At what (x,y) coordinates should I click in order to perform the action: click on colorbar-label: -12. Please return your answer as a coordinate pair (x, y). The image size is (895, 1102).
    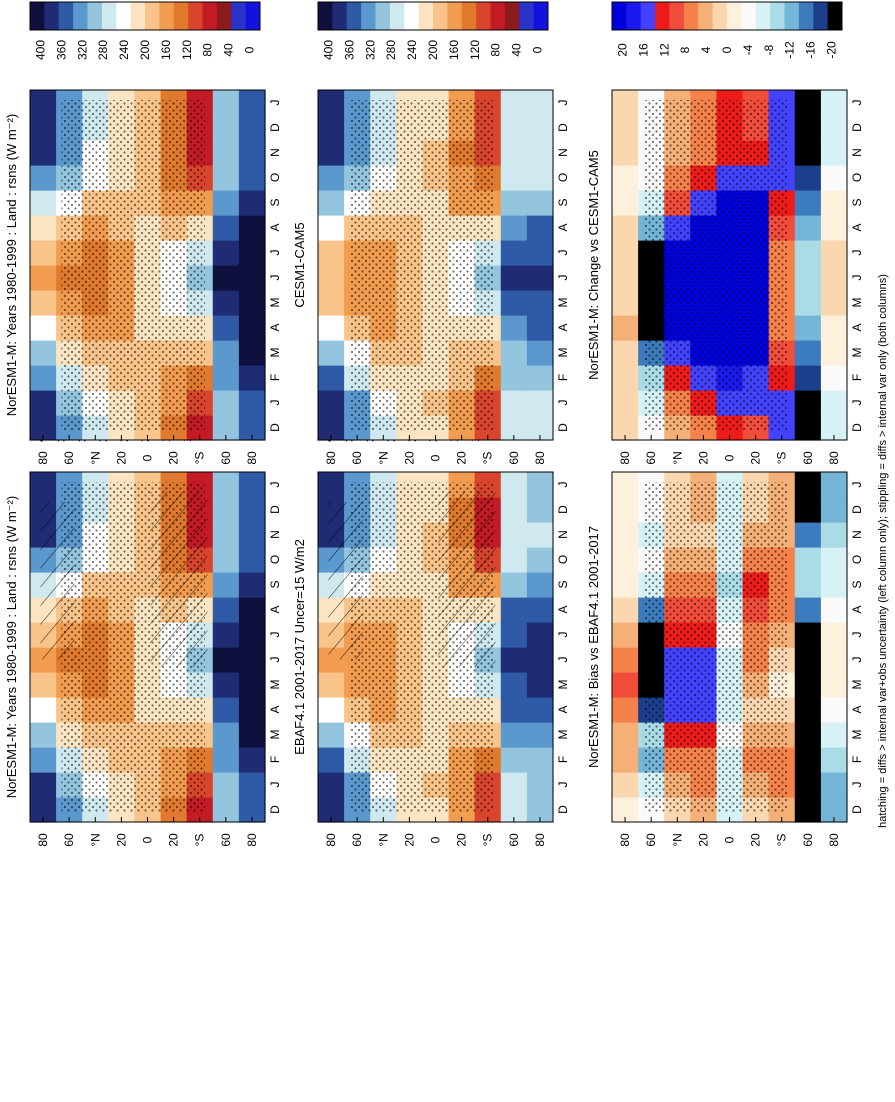
    Looking at the image, I should click on (790, 50).